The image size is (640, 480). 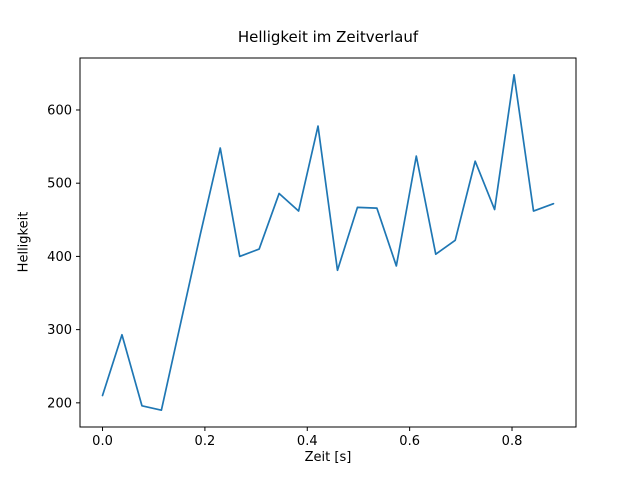 What do you see at coordinates (59, 110) in the screenshot?
I see `y-tick-label: 600` at bounding box center [59, 110].